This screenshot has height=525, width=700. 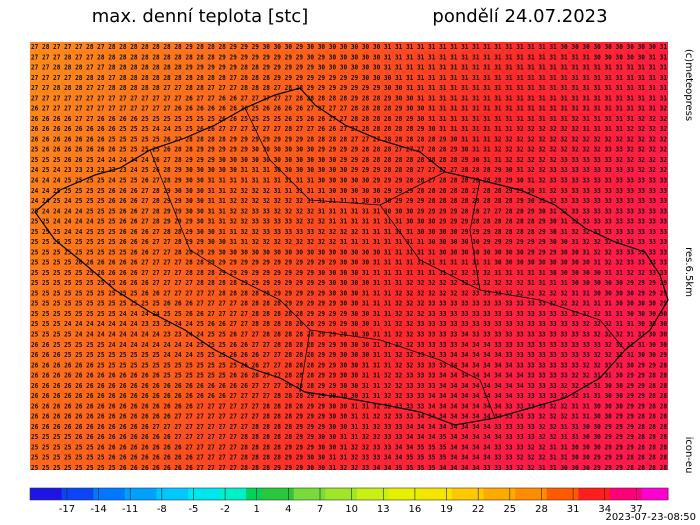 I want to click on colorbar-tick-label: -5, so click(x=193, y=509).